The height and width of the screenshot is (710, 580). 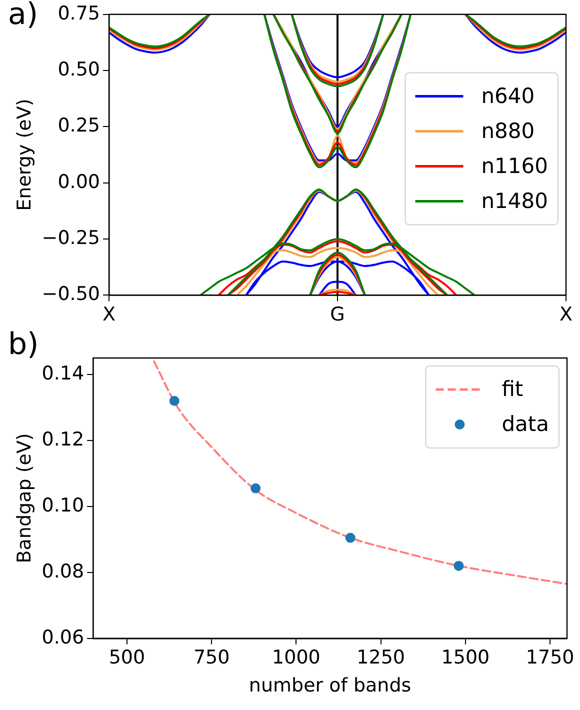 What do you see at coordinates (23, 344) in the screenshot?
I see `chart-title: b)` at bounding box center [23, 344].